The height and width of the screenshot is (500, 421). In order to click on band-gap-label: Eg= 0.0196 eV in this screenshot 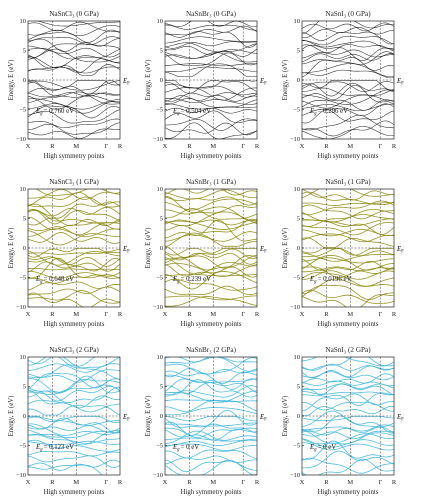, I will do `click(330, 280)`.